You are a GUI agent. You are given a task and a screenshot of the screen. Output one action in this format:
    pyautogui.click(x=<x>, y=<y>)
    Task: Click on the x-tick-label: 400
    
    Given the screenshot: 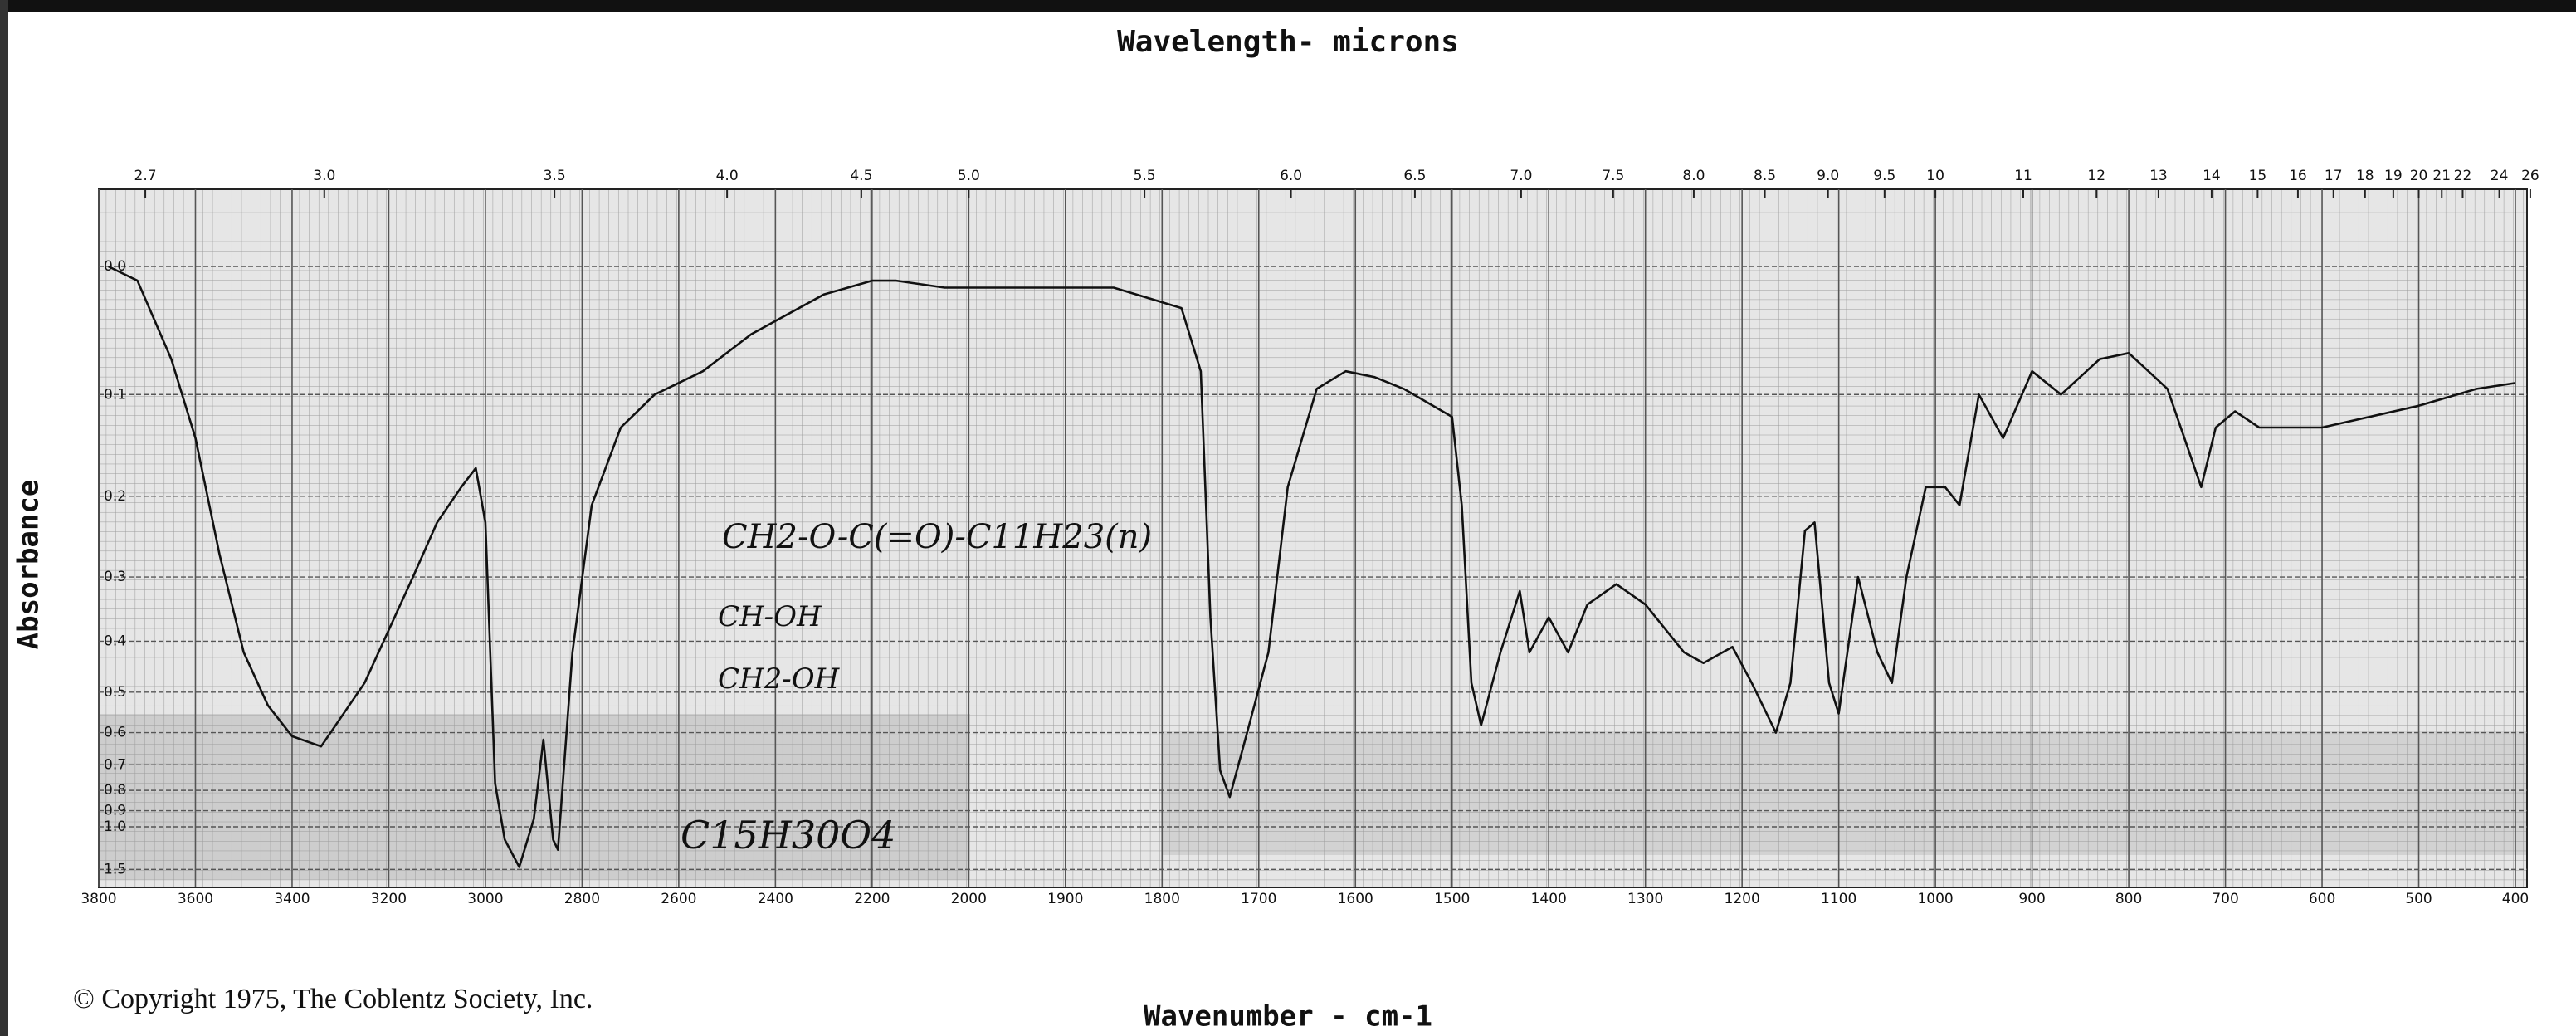 What is the action you would take?
    pyautogui.click(x=2516, y=899)
    